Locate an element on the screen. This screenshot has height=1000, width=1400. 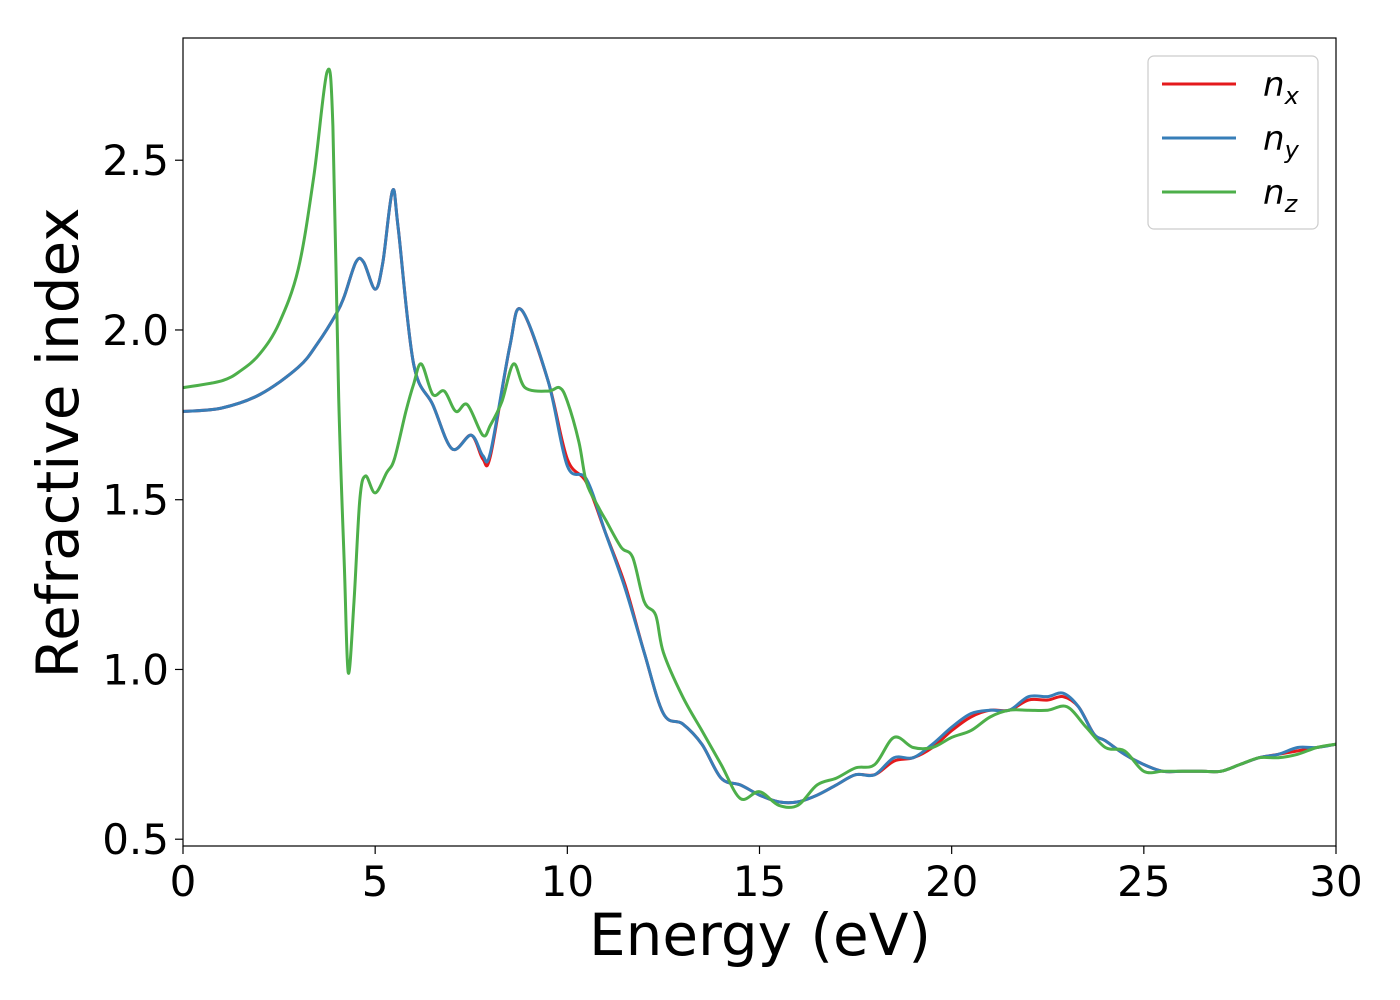
y-tick-label: 0.5 is located at coordinates (135, 839).